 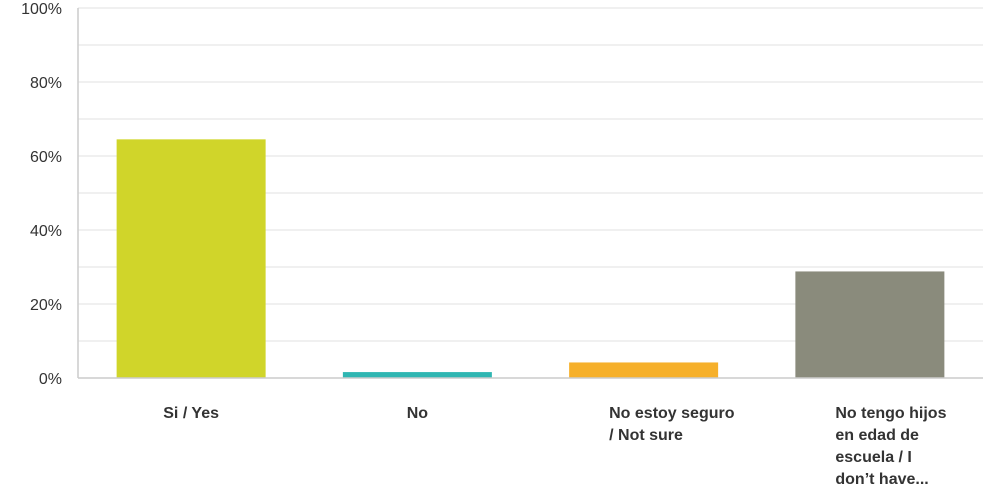 I want to click on category-label-line: No estoy seguro, so click(x=672, y=413).